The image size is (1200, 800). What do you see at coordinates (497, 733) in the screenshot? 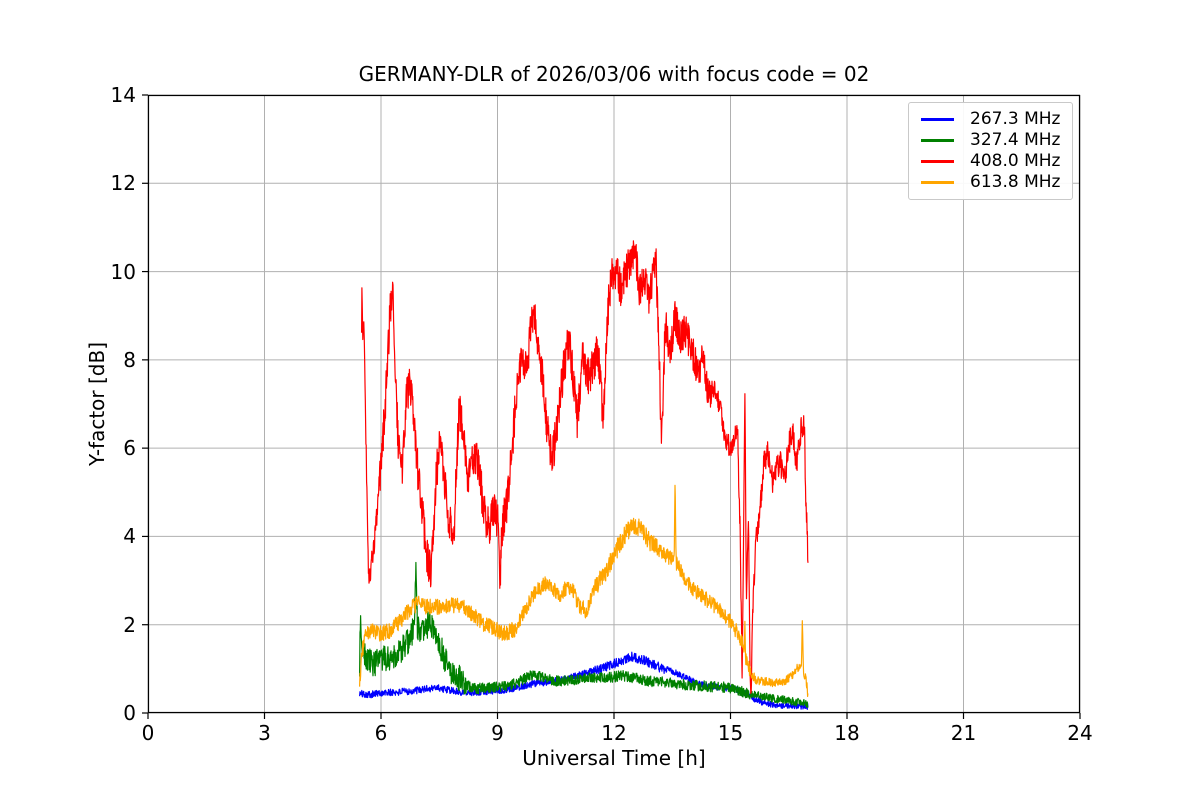
I see `x-tick-label: 9` at bounding box center [497, 733].